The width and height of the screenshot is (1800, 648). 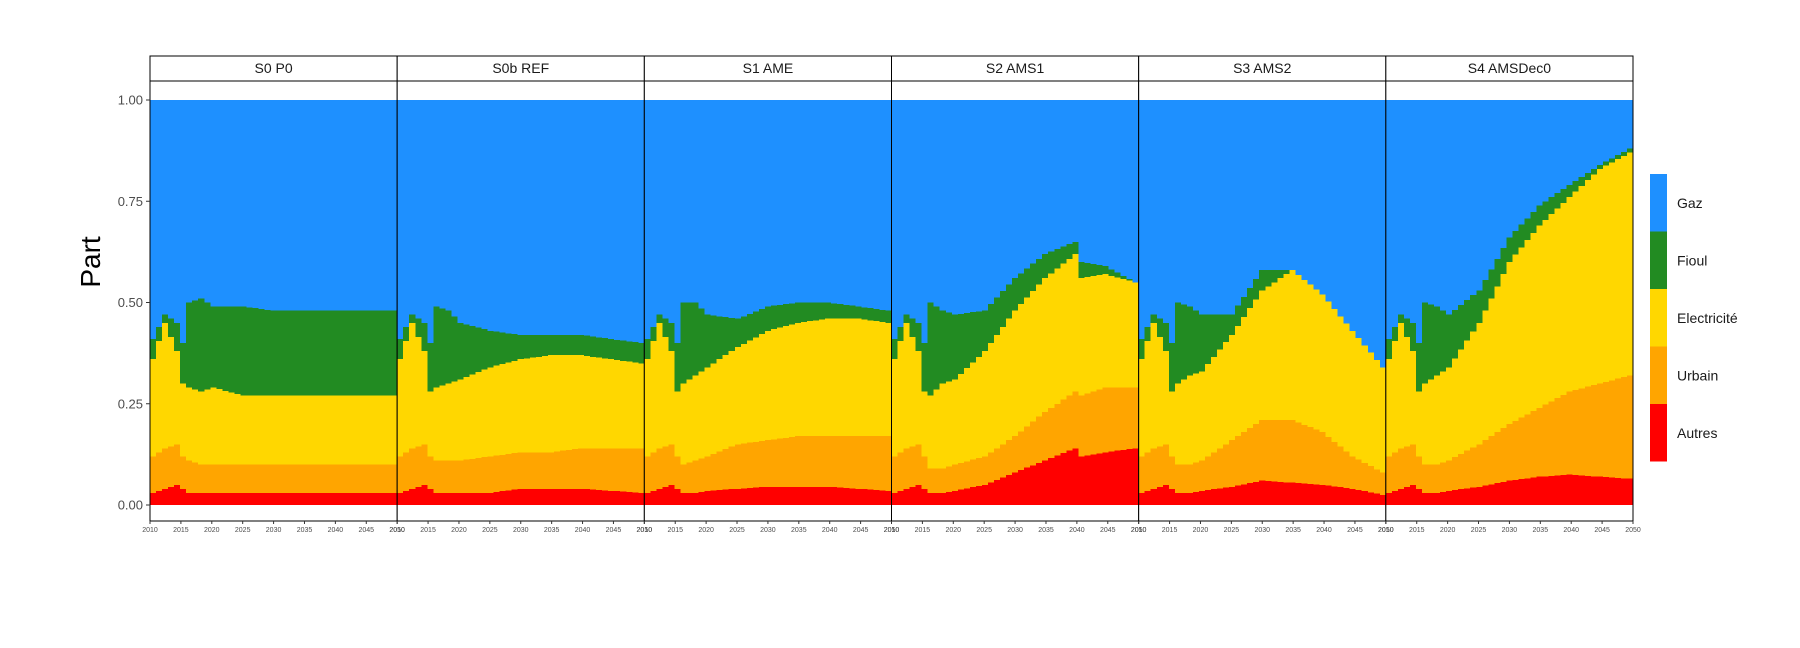 What do you see at coordinates (1479, 530) in the screenshot?
I see `x-tick-label: 2025` at bounding box center [1479, 530].